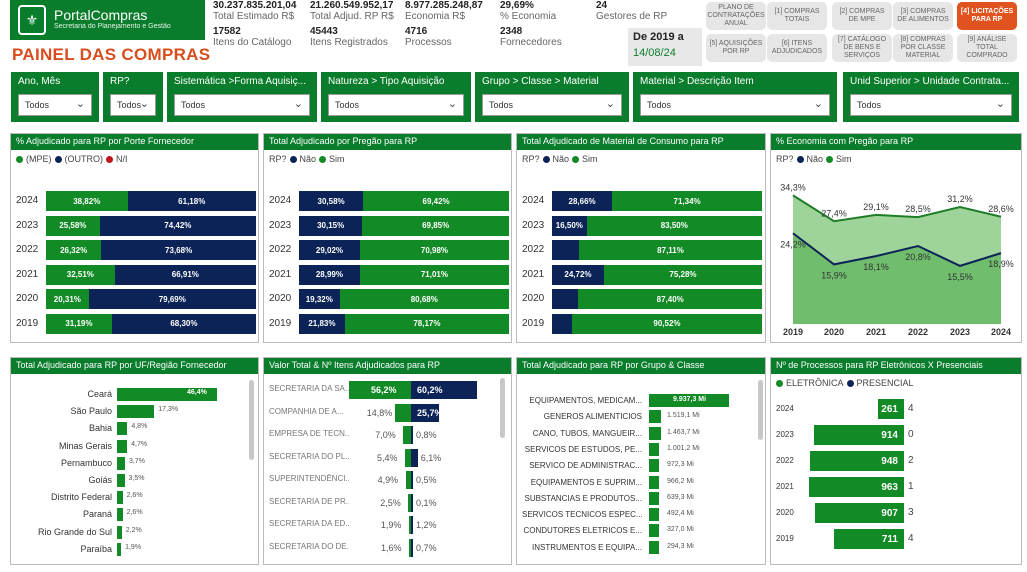 The width and height of the screenshot is (1027, 572). I want to click on bar-row: 2022 26,32% 73,68%, so click(136, 250).